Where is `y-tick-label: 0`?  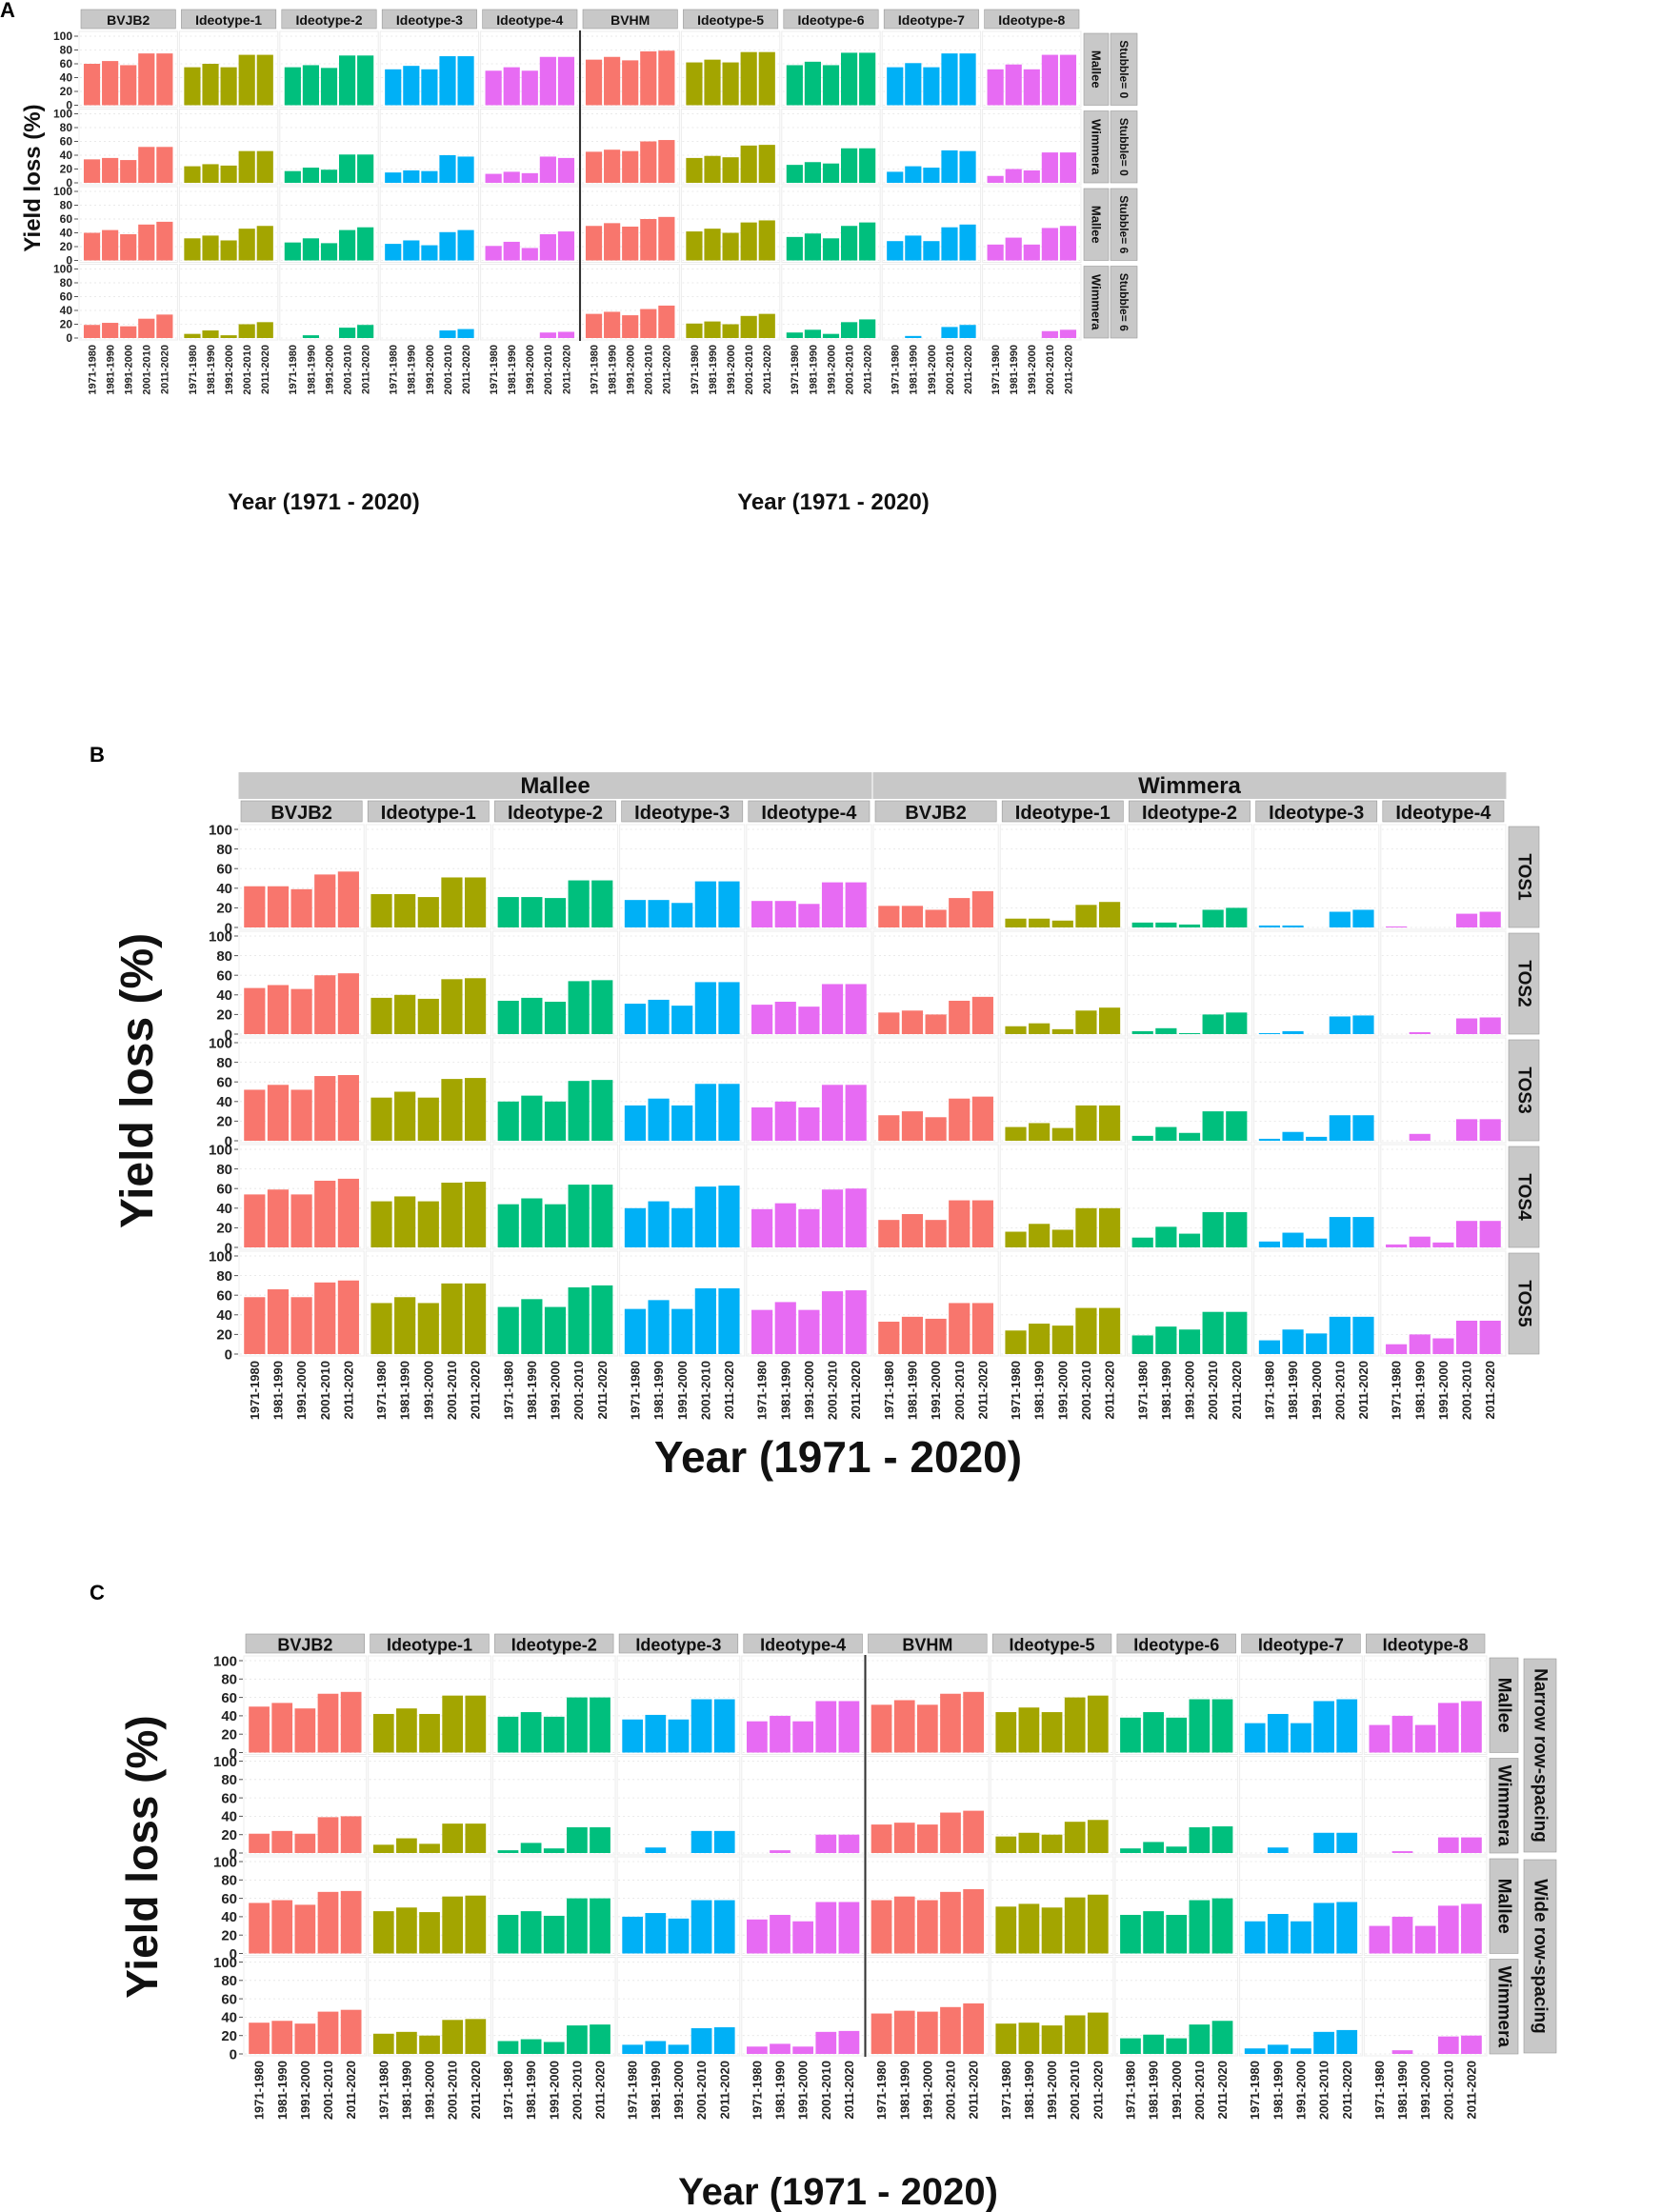
y-tick-label: 0 is located at coordinates (233, 1853).